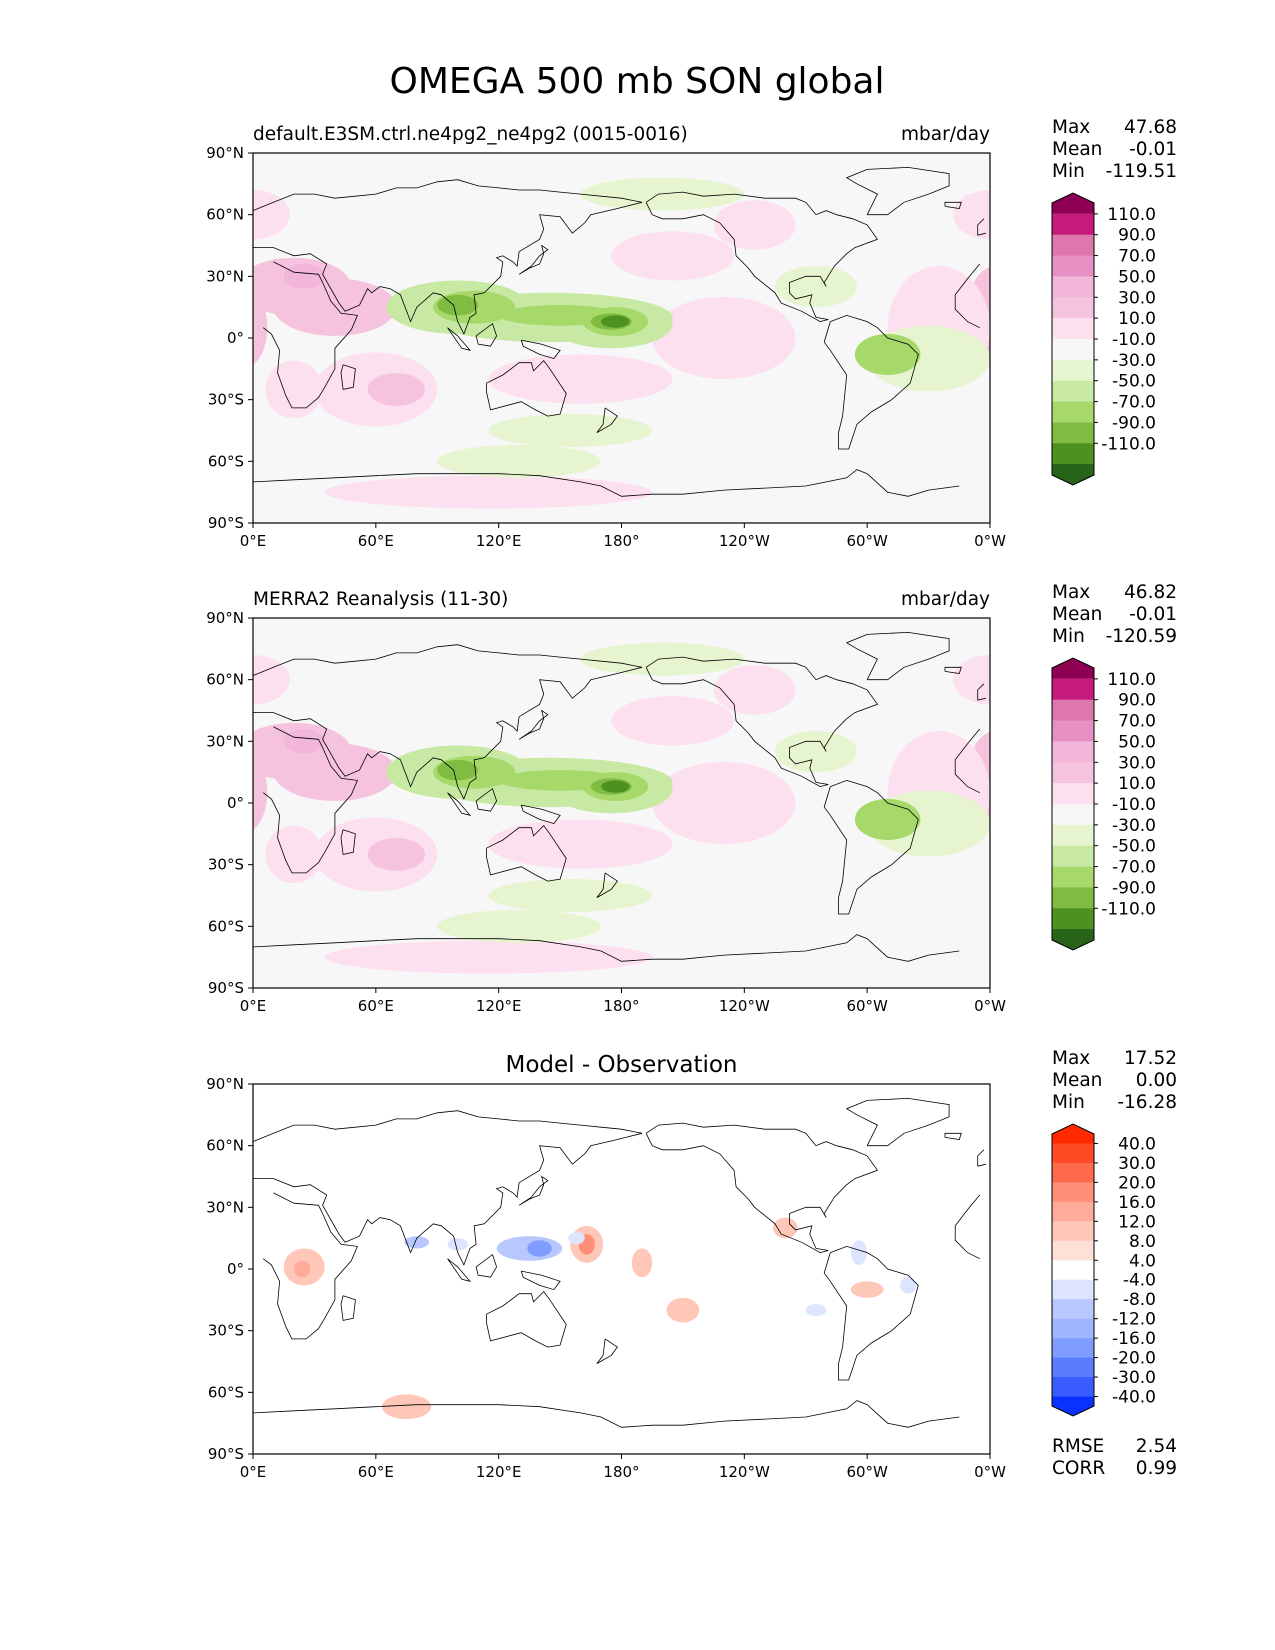 The height and width of the screenshot is (1650, 1275). Describe the element at coordinates (744, 1472) in the screenshot. I see `lon-tick-label: 120°W` at that location.